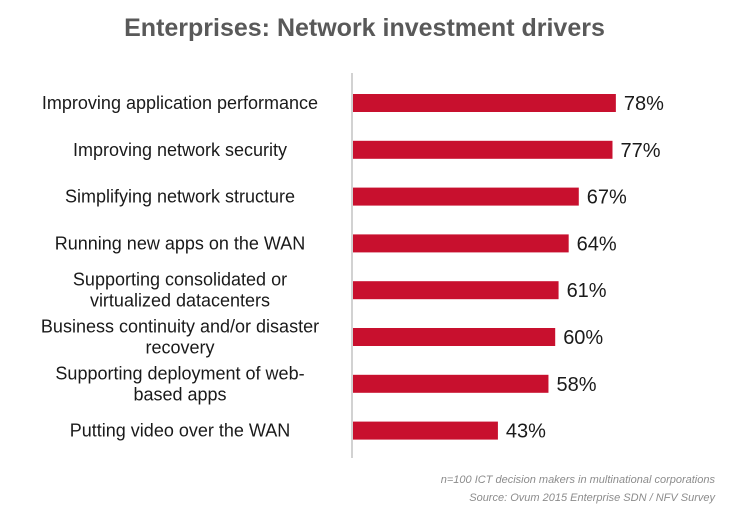  I want to click on data-label: 60%, so click(583, 338).